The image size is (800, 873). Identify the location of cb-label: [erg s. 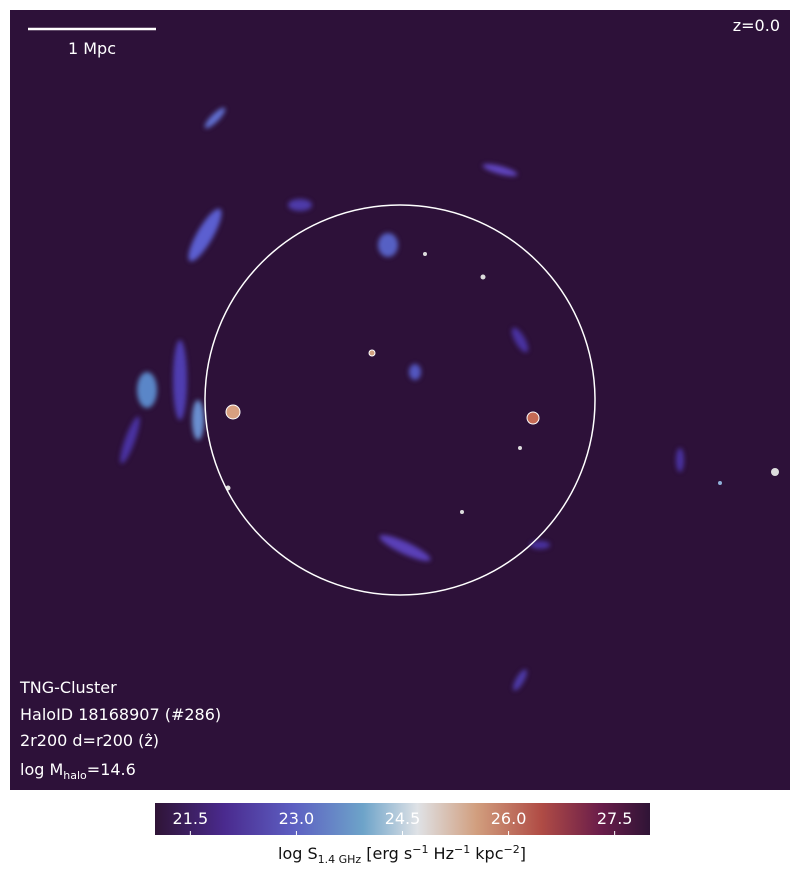
(386, 853).